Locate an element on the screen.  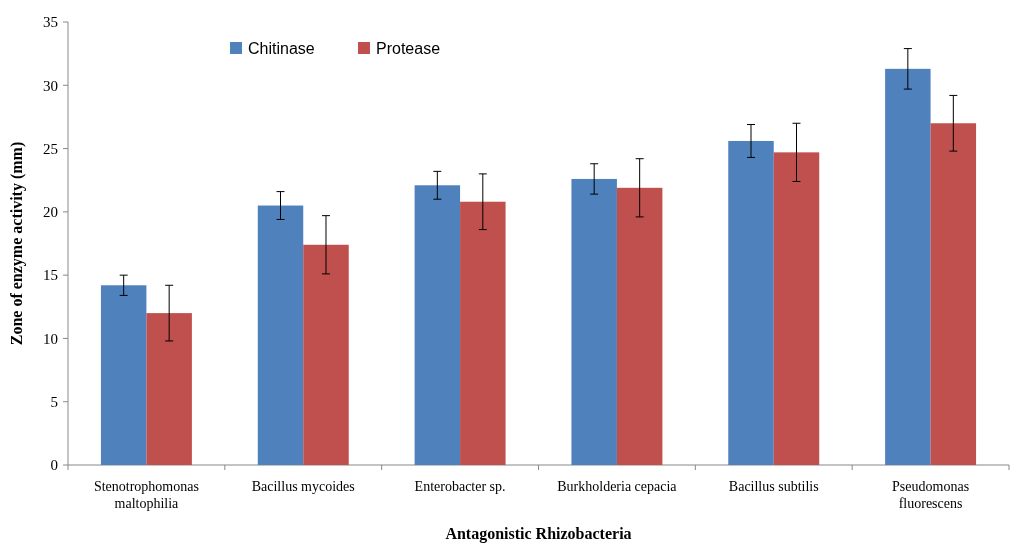
y-tick-label: 30 is located at coordinates (50, 85).